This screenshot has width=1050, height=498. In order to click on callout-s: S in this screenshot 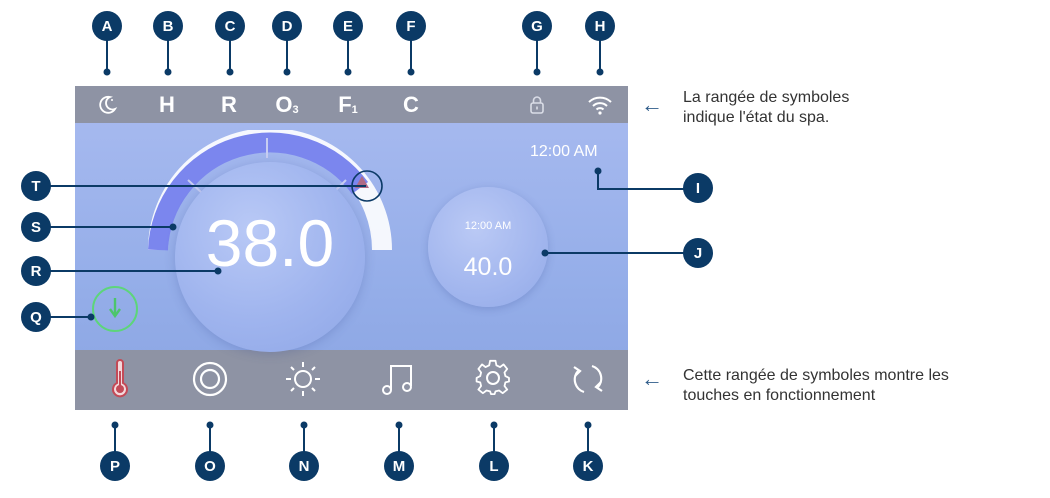, I will do `click(36, 227)`.